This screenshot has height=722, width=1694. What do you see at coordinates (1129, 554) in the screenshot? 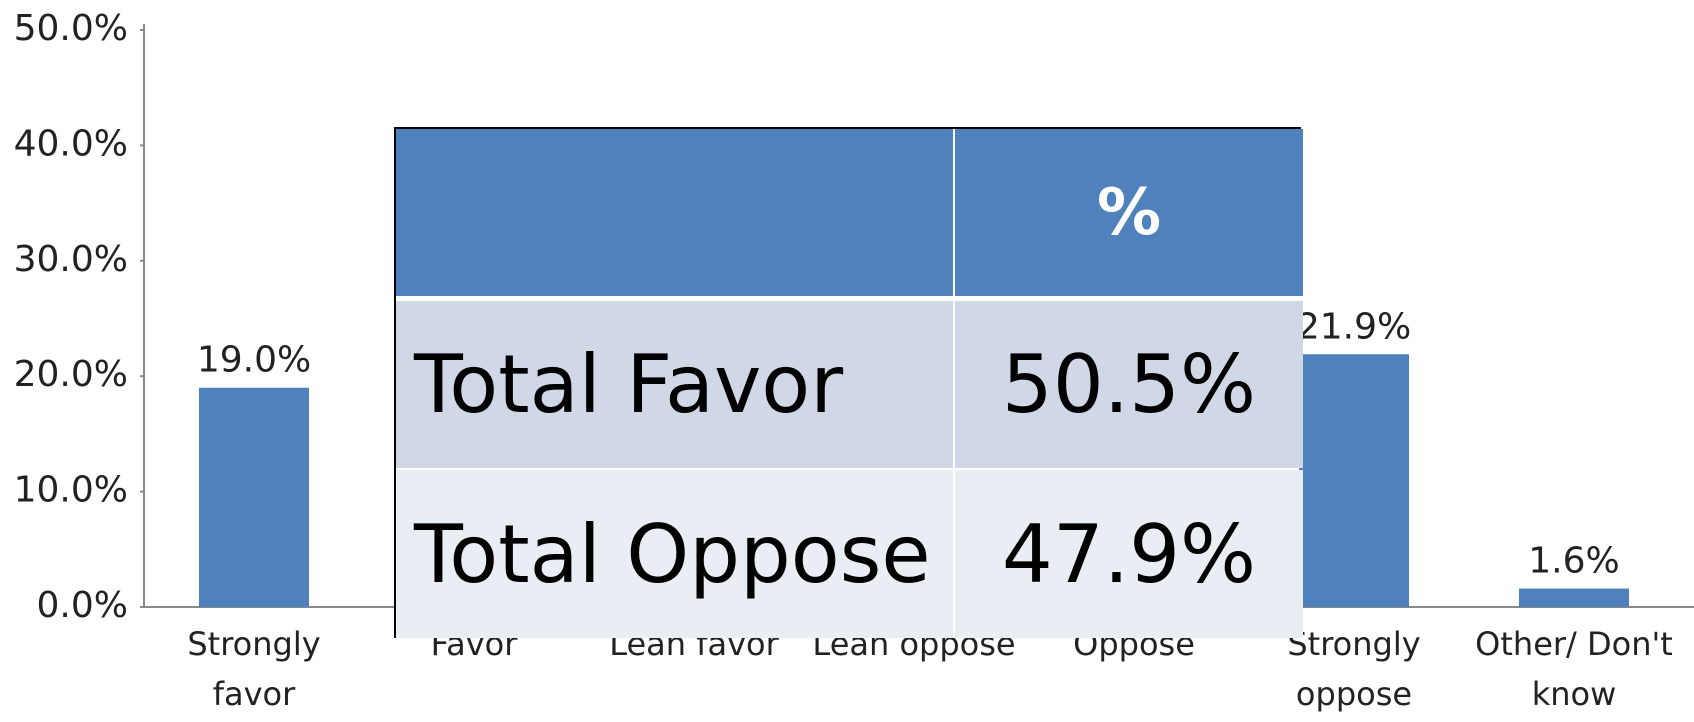
I see `row-value: 47.9%` at bounding box center [1129, 554].